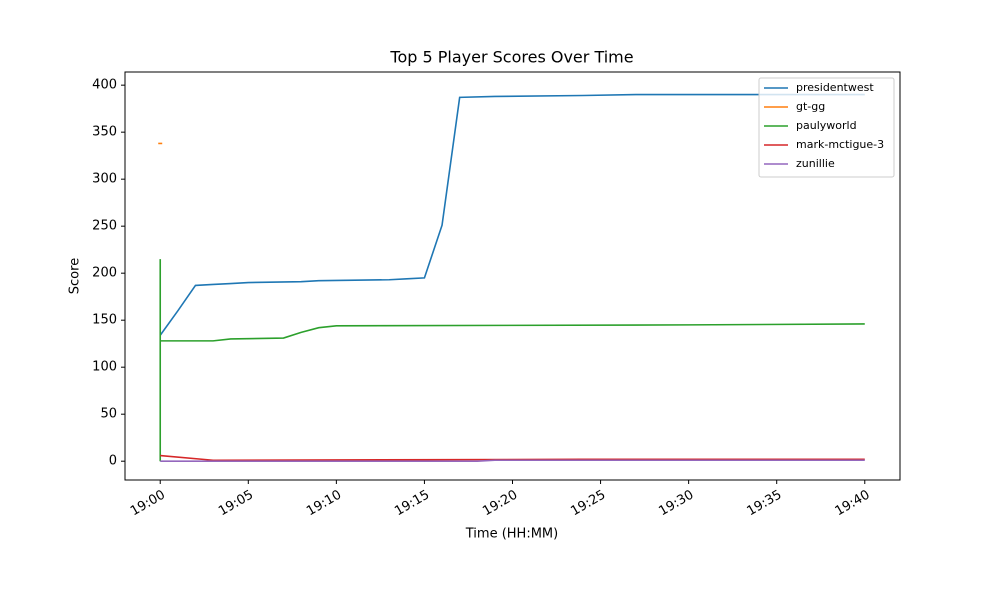 The height and width of the screenshot is (604, 1000). I want to click on y-tick-label: 400, so click(104, 85).